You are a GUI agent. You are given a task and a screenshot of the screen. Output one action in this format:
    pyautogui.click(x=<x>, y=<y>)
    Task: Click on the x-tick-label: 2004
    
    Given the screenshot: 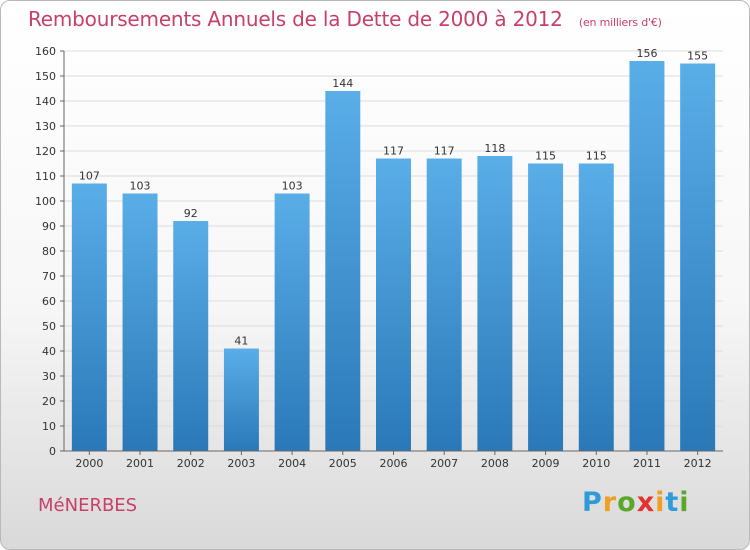 What is the action you would take?
    pyautogui.click(x=292, y=463)
    